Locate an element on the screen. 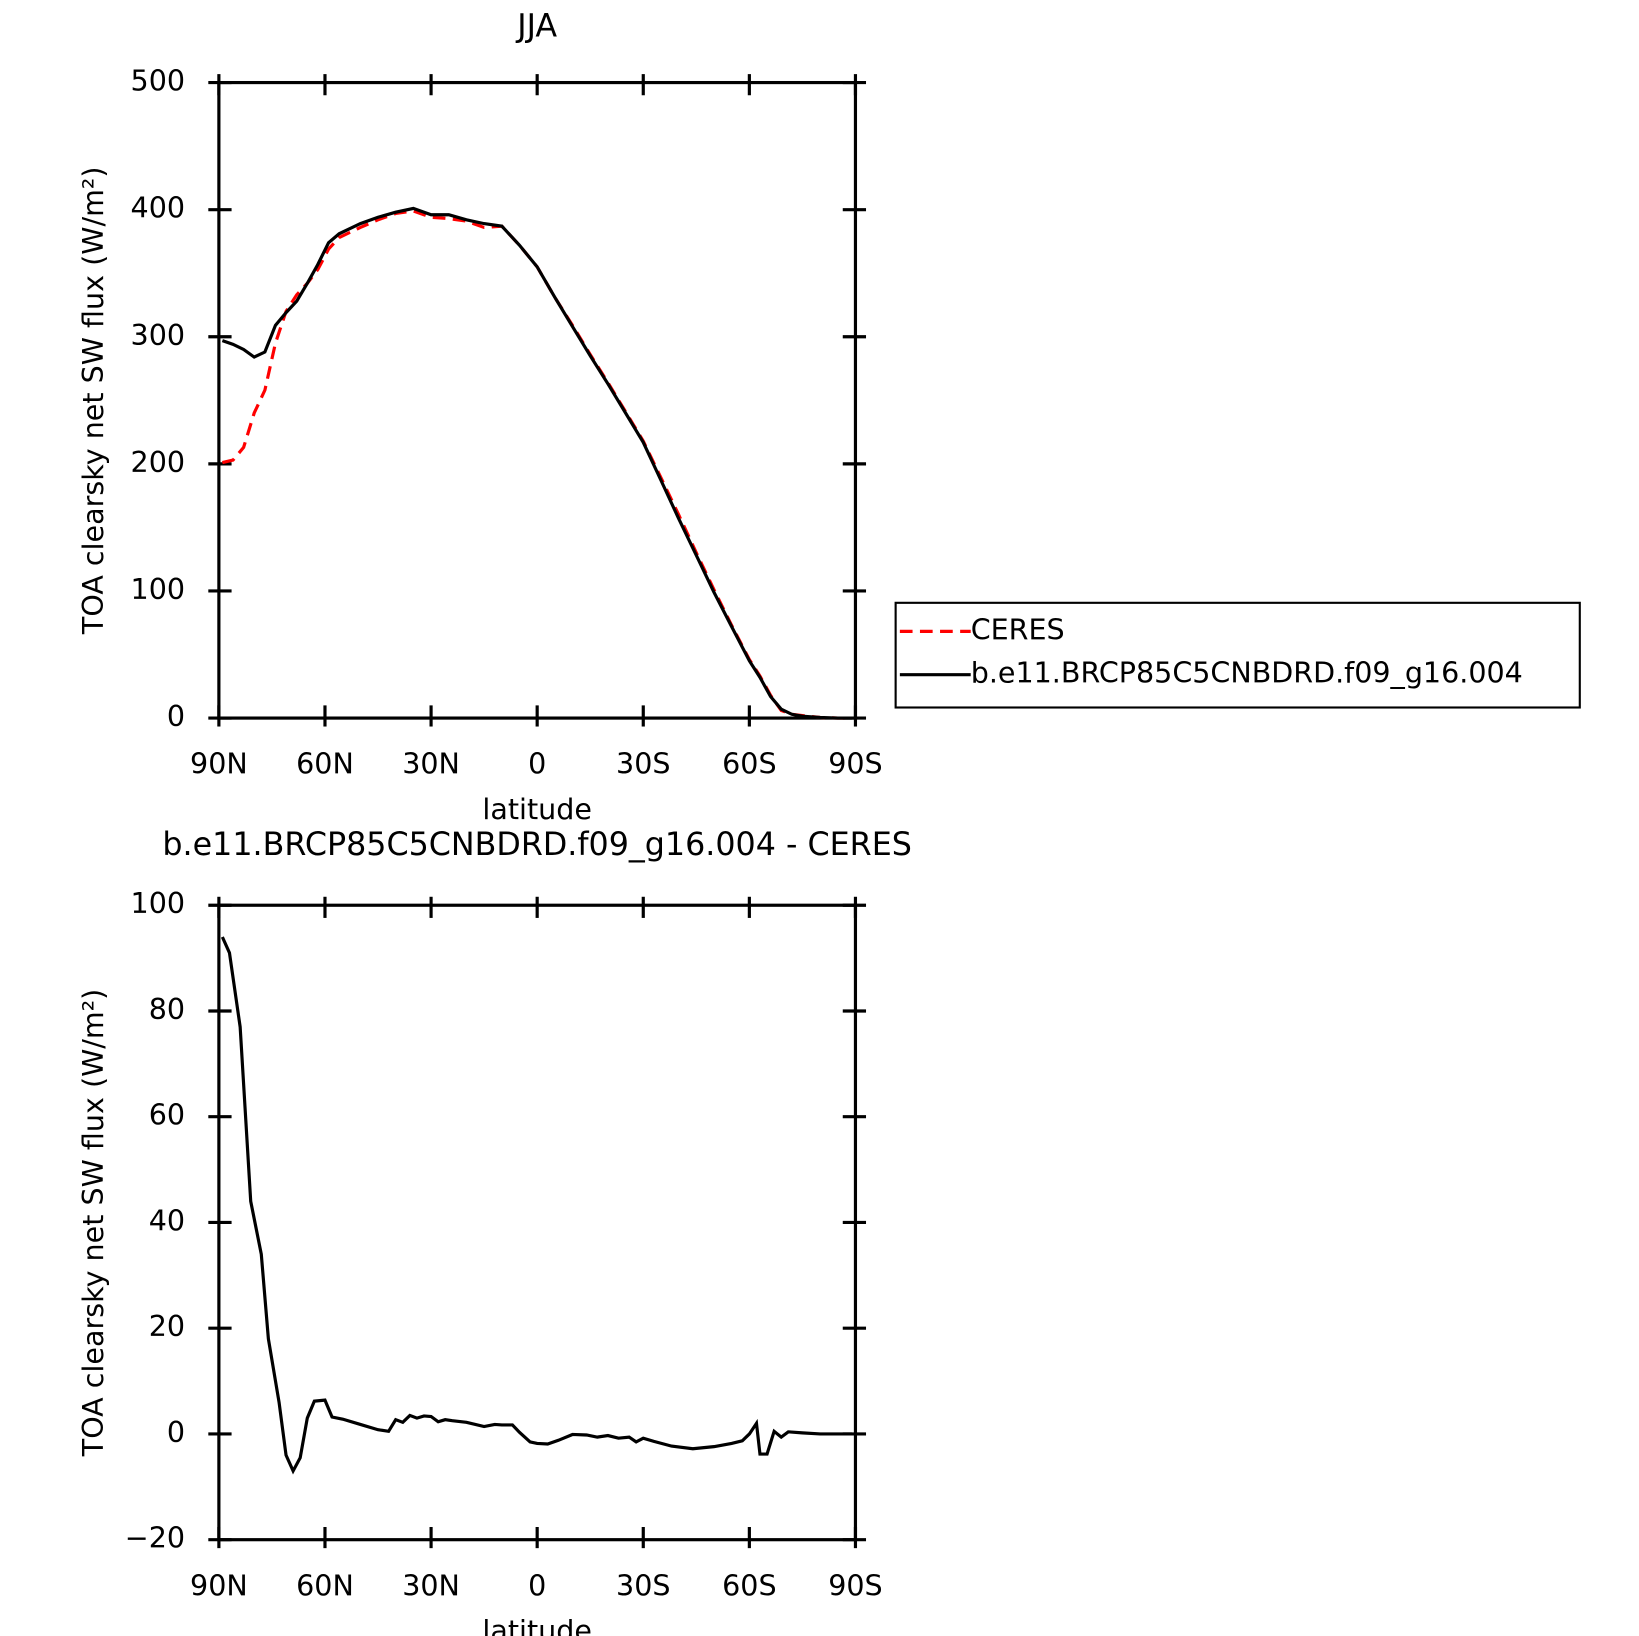 The image size is (1639, 1636). y-tick-label: 200 is located at coordinates (158, 462).